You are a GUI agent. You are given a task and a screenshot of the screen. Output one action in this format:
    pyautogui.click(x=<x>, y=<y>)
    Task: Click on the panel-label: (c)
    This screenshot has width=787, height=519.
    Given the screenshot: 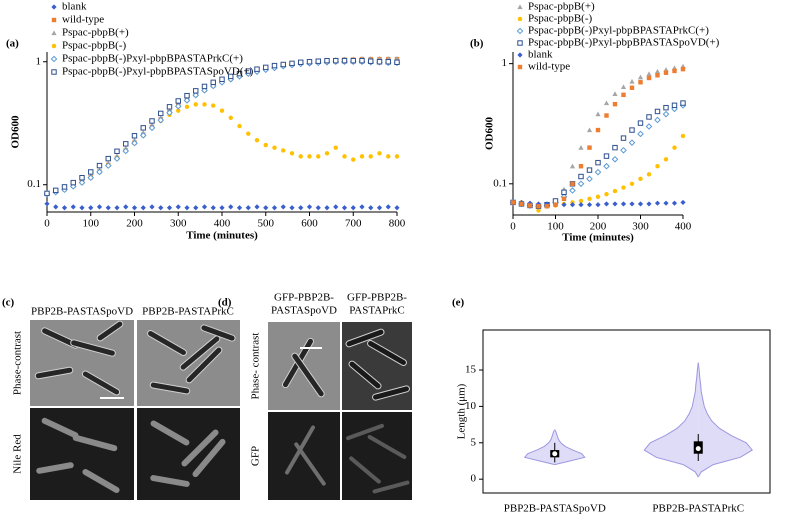 What is the action you would take?
    pyautogui.click(x=8, y=303)
    